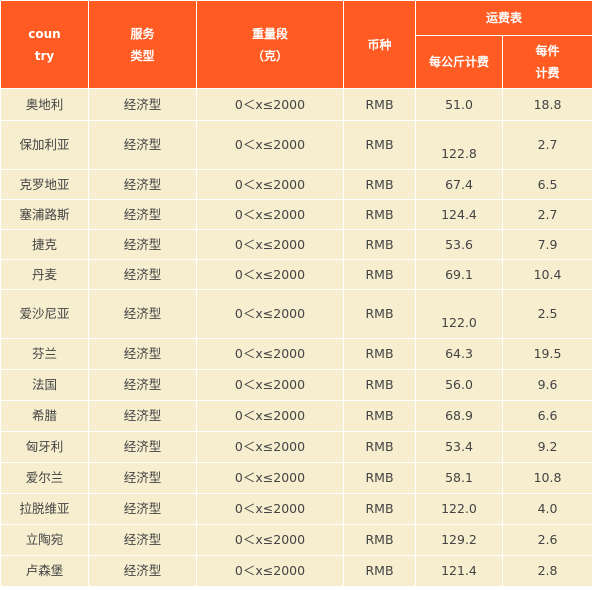 This screenshot has height=590, width=592. Describe the element at coordinates (459, 354) in the screenshot. I see `cell-per-kg: 64.3` at that location.